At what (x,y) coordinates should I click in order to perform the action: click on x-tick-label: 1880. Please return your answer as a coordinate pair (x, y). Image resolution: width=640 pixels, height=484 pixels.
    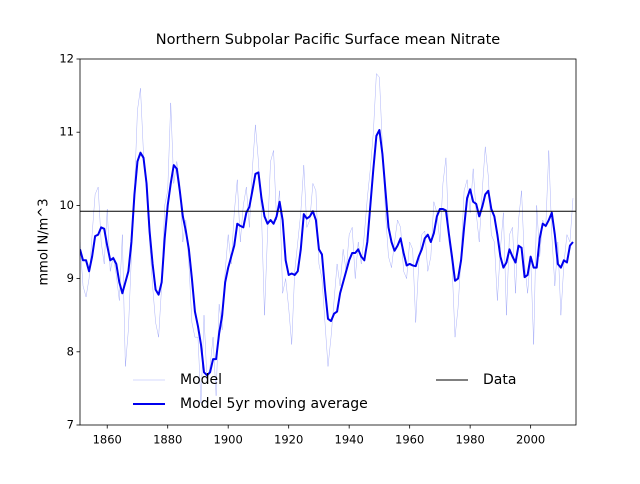
    Looking at the image, I should click on (167, 440).